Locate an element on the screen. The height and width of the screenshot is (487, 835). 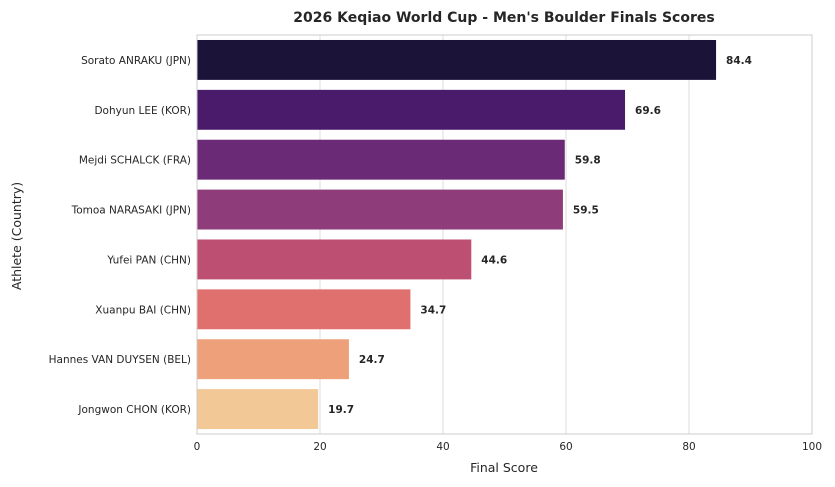
x-tick-label: 20 is located at coordinates (319, 447).